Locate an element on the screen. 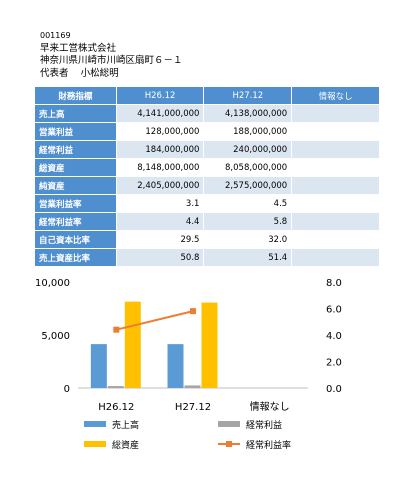 This screenshot has height=480, width=410. table-header-label: 財務指標 is located at coordinates (75, 95).